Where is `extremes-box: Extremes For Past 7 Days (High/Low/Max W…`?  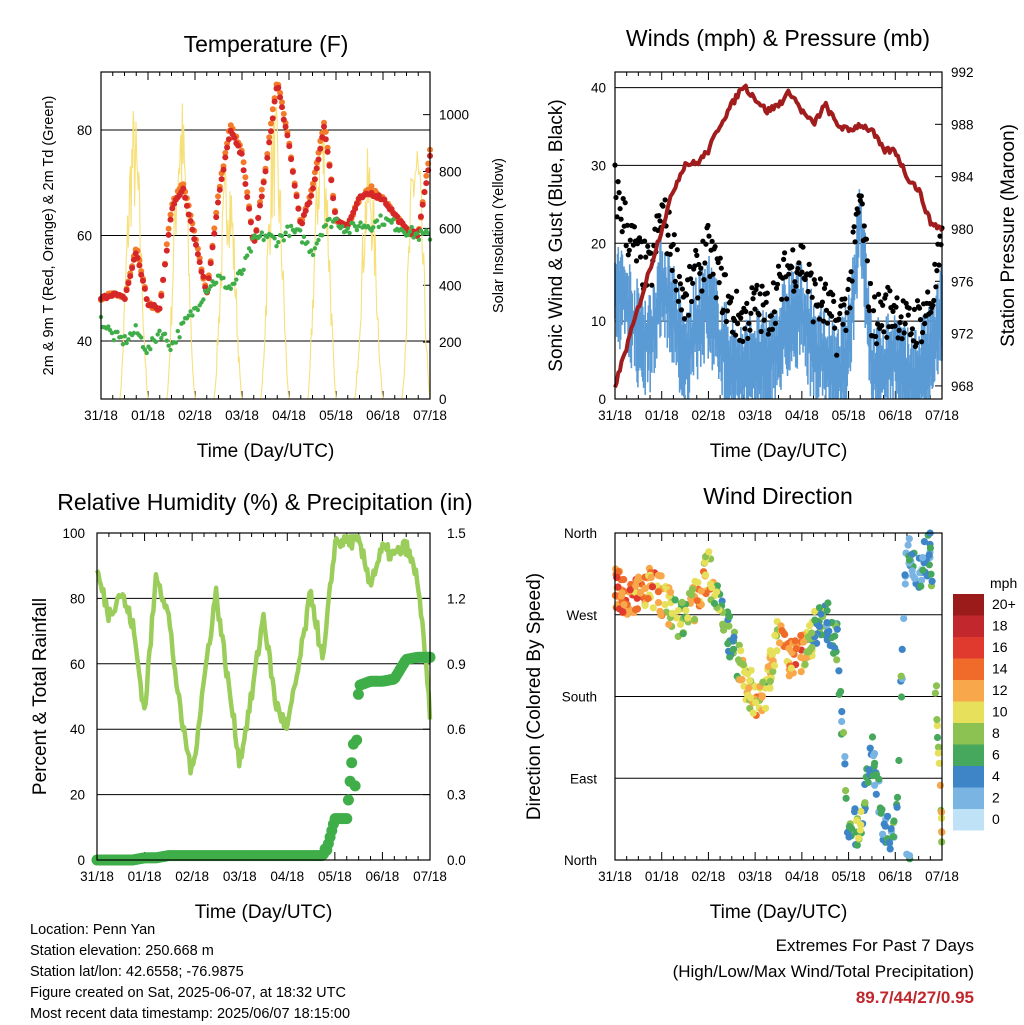 extremes-box: Extremes For Past 7 Days (High/Low/Max W… is located at coordinates (823, 972).